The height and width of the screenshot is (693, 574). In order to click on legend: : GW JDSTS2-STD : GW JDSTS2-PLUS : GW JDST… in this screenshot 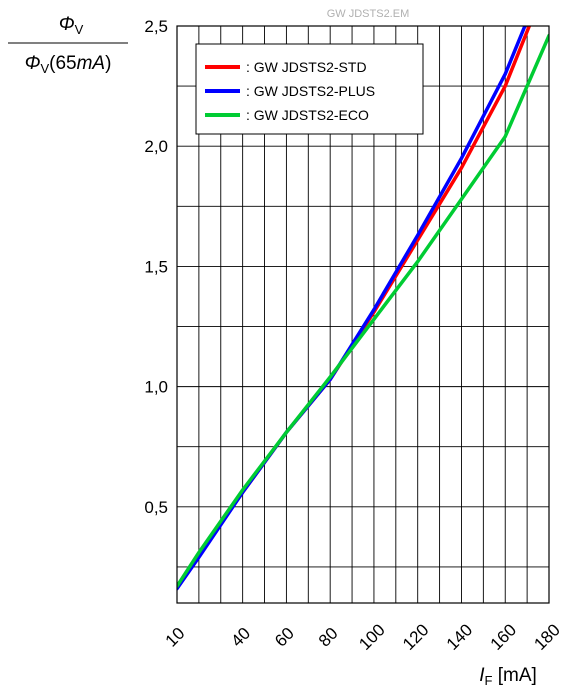, I will do `click(309, 89)`.